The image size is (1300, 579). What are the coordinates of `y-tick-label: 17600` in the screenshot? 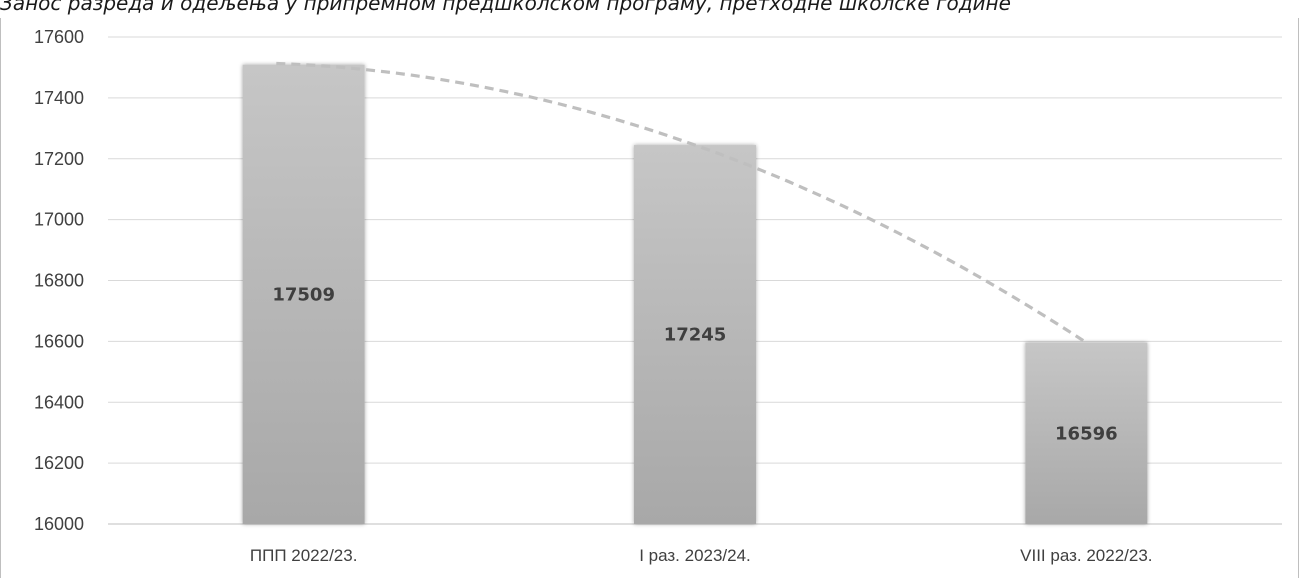 It's located at (59, 37).